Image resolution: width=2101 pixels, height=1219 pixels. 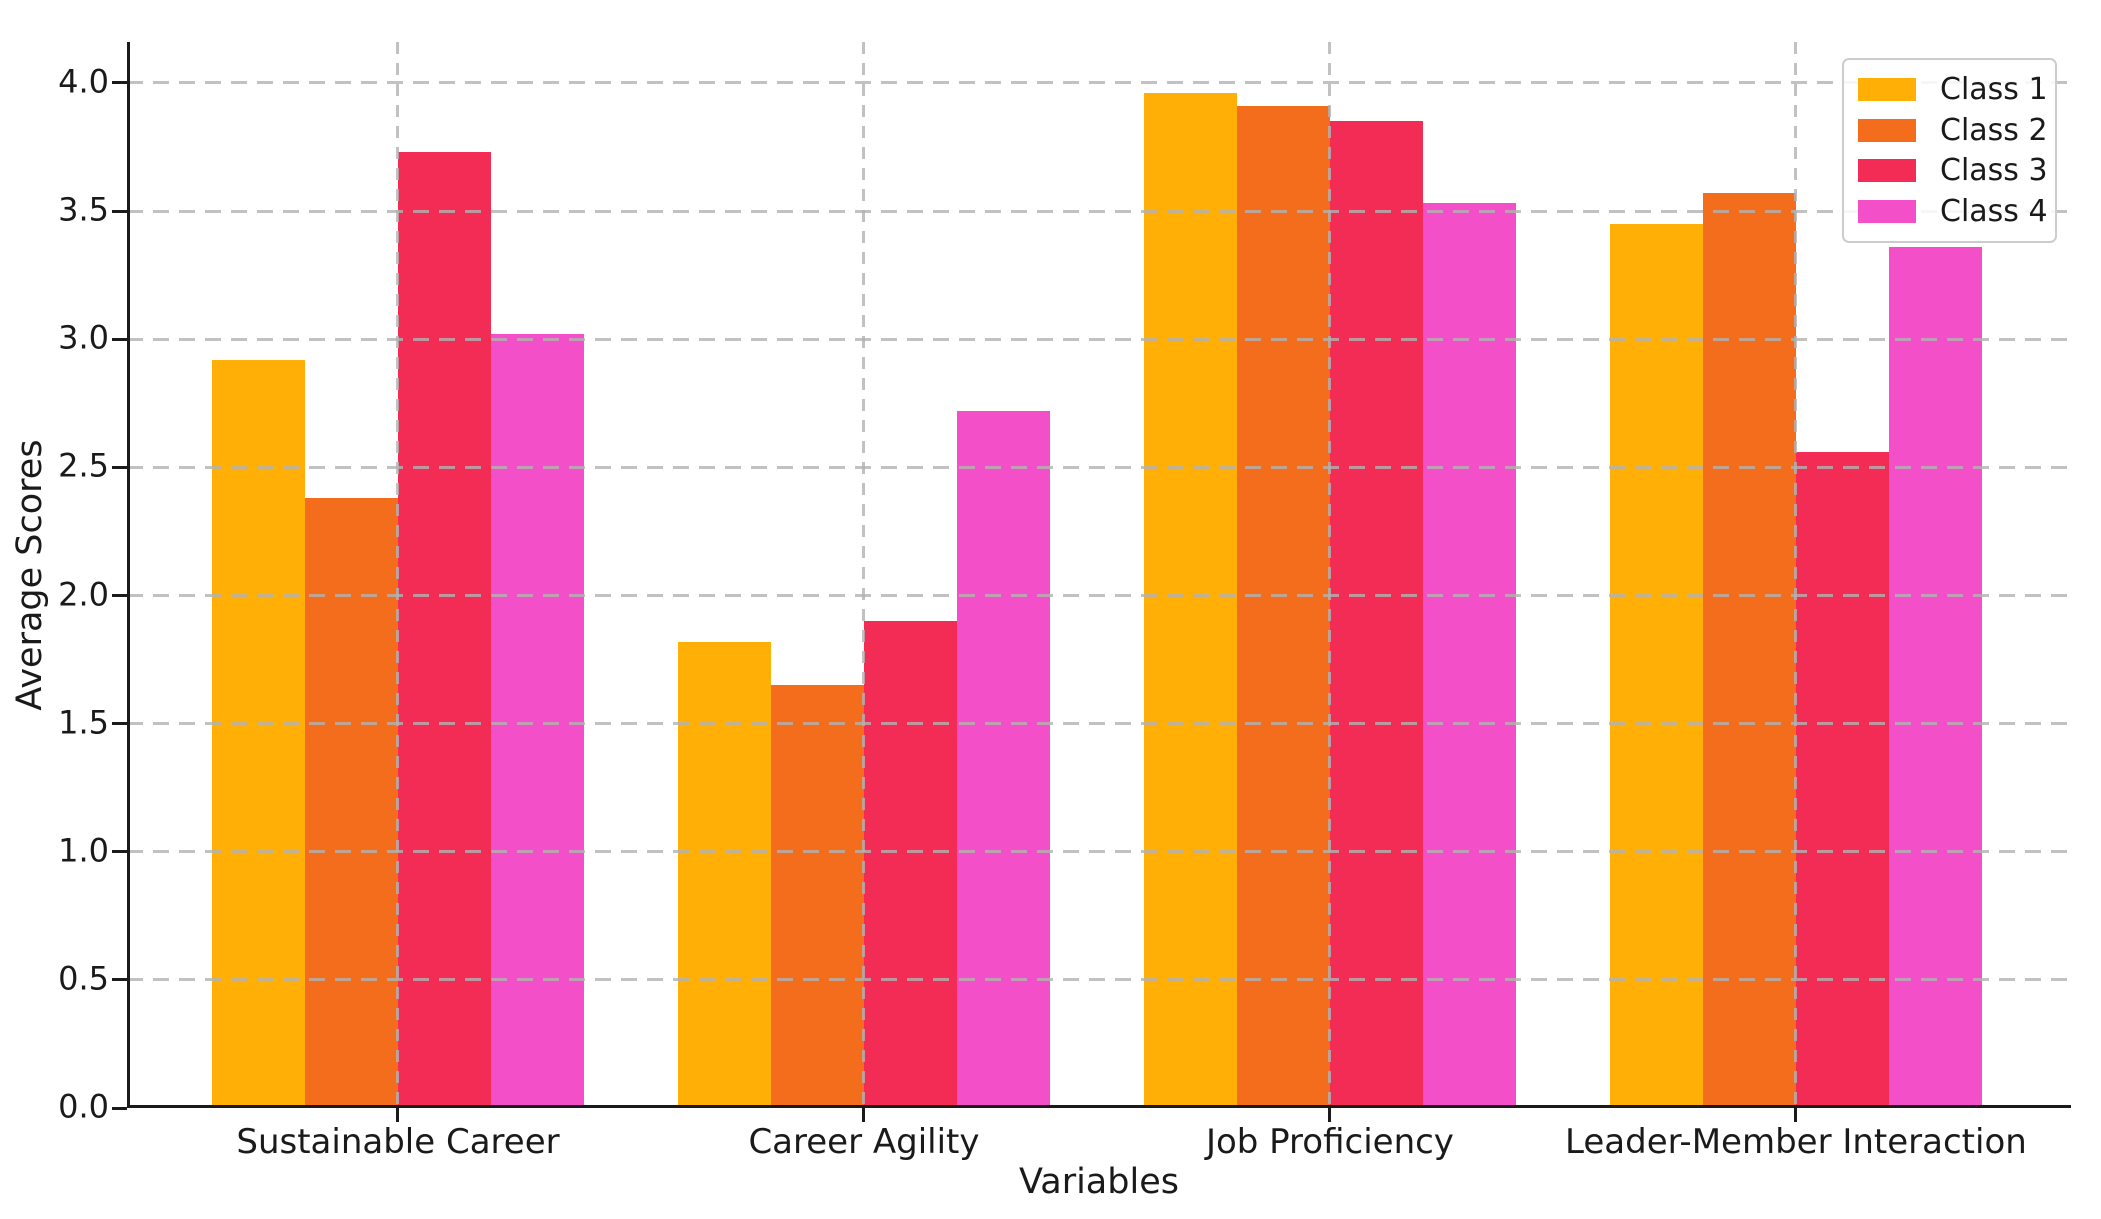 What do you see at coordinates (398, 1115) in the screenshot?
I see `x-tick-mark-sustainable-career` at bounding box center [398, 1115].